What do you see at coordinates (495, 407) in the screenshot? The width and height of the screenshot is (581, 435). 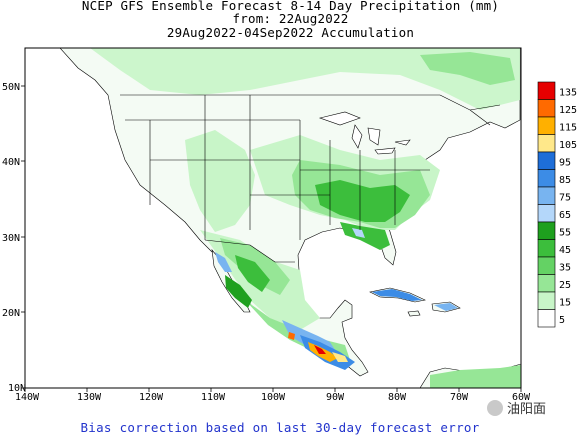 I see `wechat-icon` at bounding box center [495, 407].